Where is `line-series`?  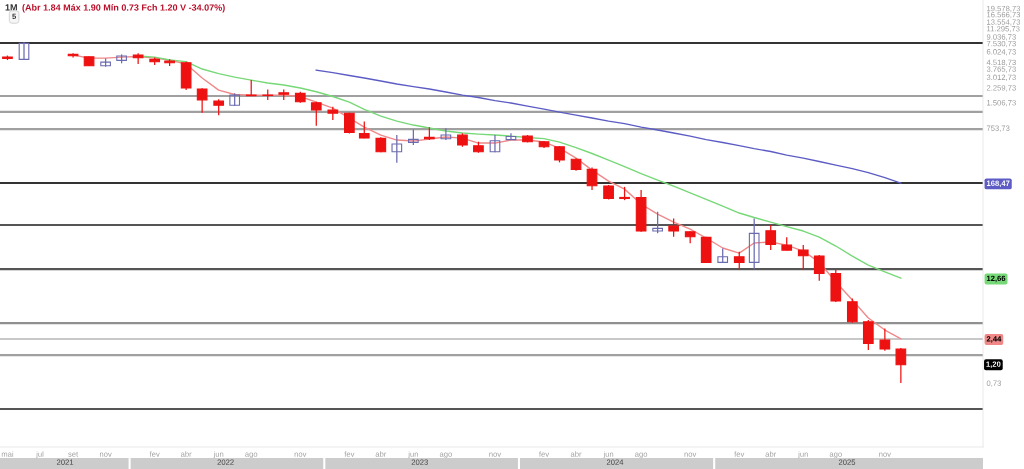 line-series is located at coordinates (608, 126).